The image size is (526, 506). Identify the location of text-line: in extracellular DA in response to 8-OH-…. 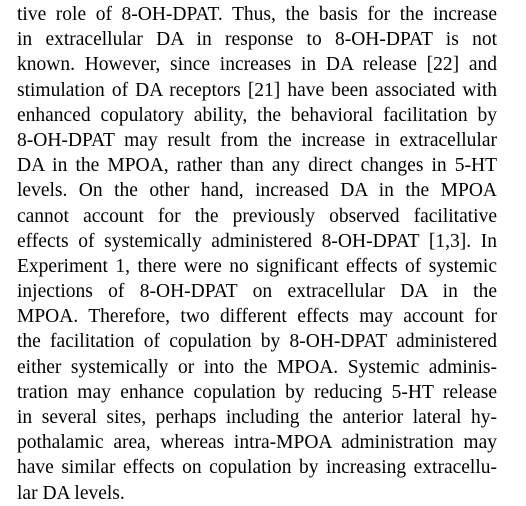
(257, 40).